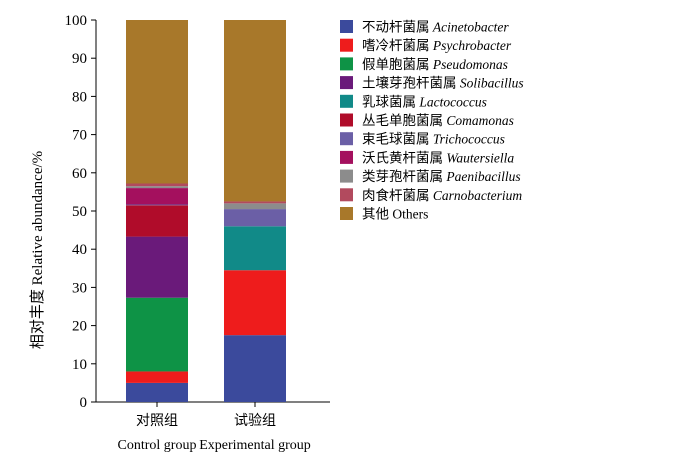 Image resolution: width=700 pixels, height=464 pixels. I want to click on legend-label-trichococcus: 束毛球菌属 Trichococcus, so click(433, 139).